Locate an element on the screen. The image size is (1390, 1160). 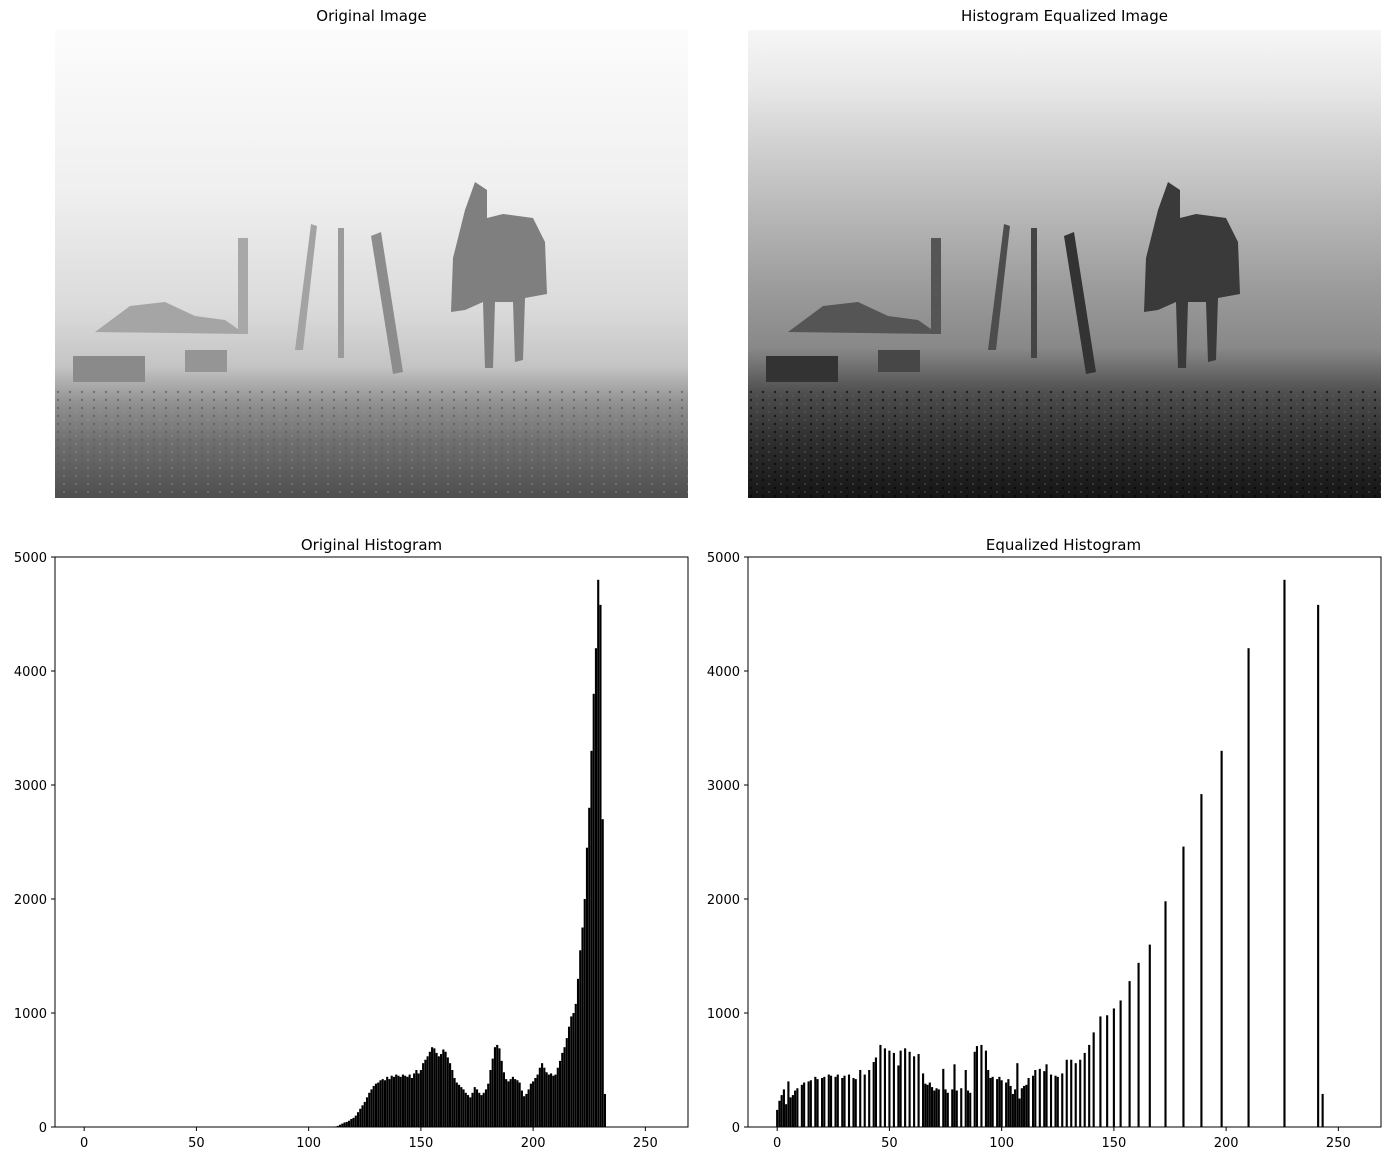
y-tick-label: 0 is located at coordinates (736, 1128).